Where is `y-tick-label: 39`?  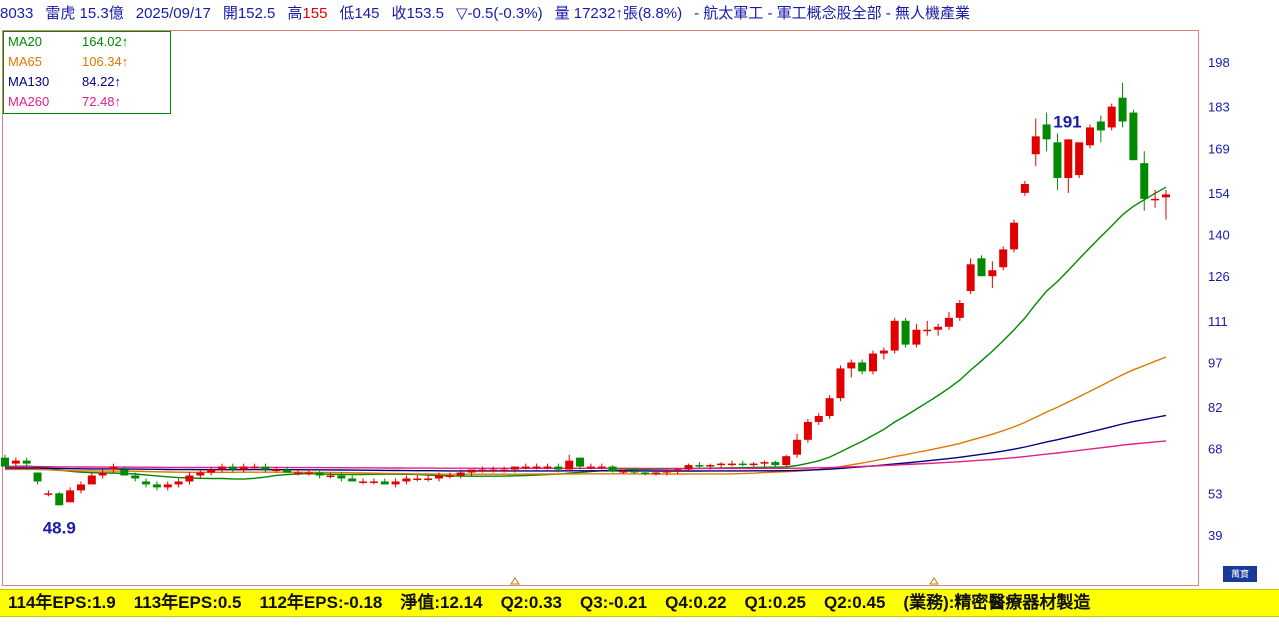
y-tick-label: 39 is located at coordinates (1215, 535).